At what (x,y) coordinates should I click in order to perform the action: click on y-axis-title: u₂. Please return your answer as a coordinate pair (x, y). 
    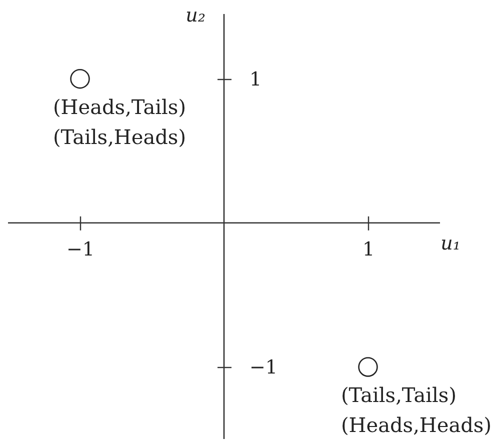
    Looking at the image, I should click on (196, 15).